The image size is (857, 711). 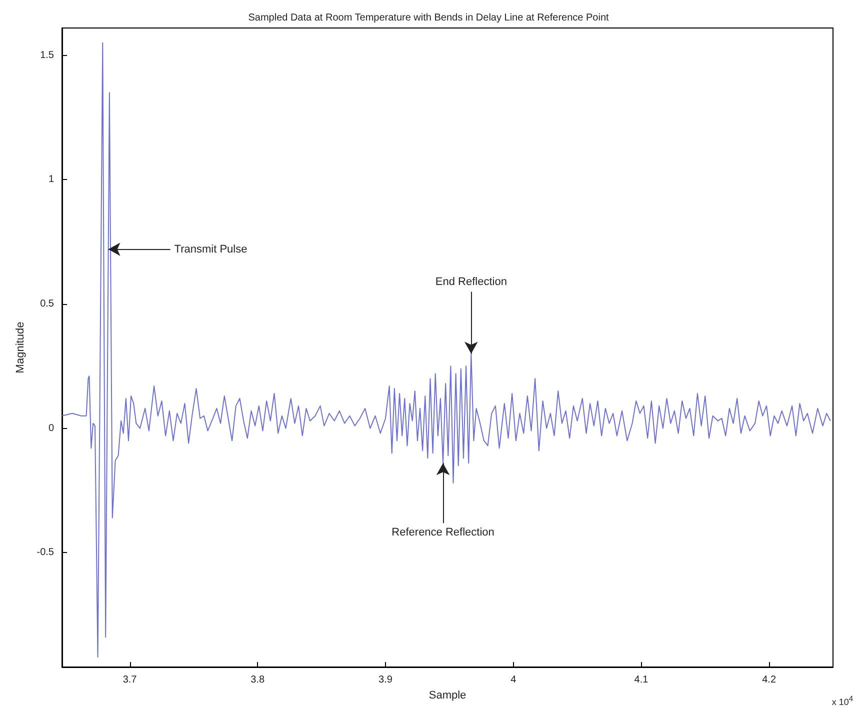 What do you see at coordinates (51, 180) in the screenshot?
I see `y-tick-label: 1` at bounding box center [51, 180].